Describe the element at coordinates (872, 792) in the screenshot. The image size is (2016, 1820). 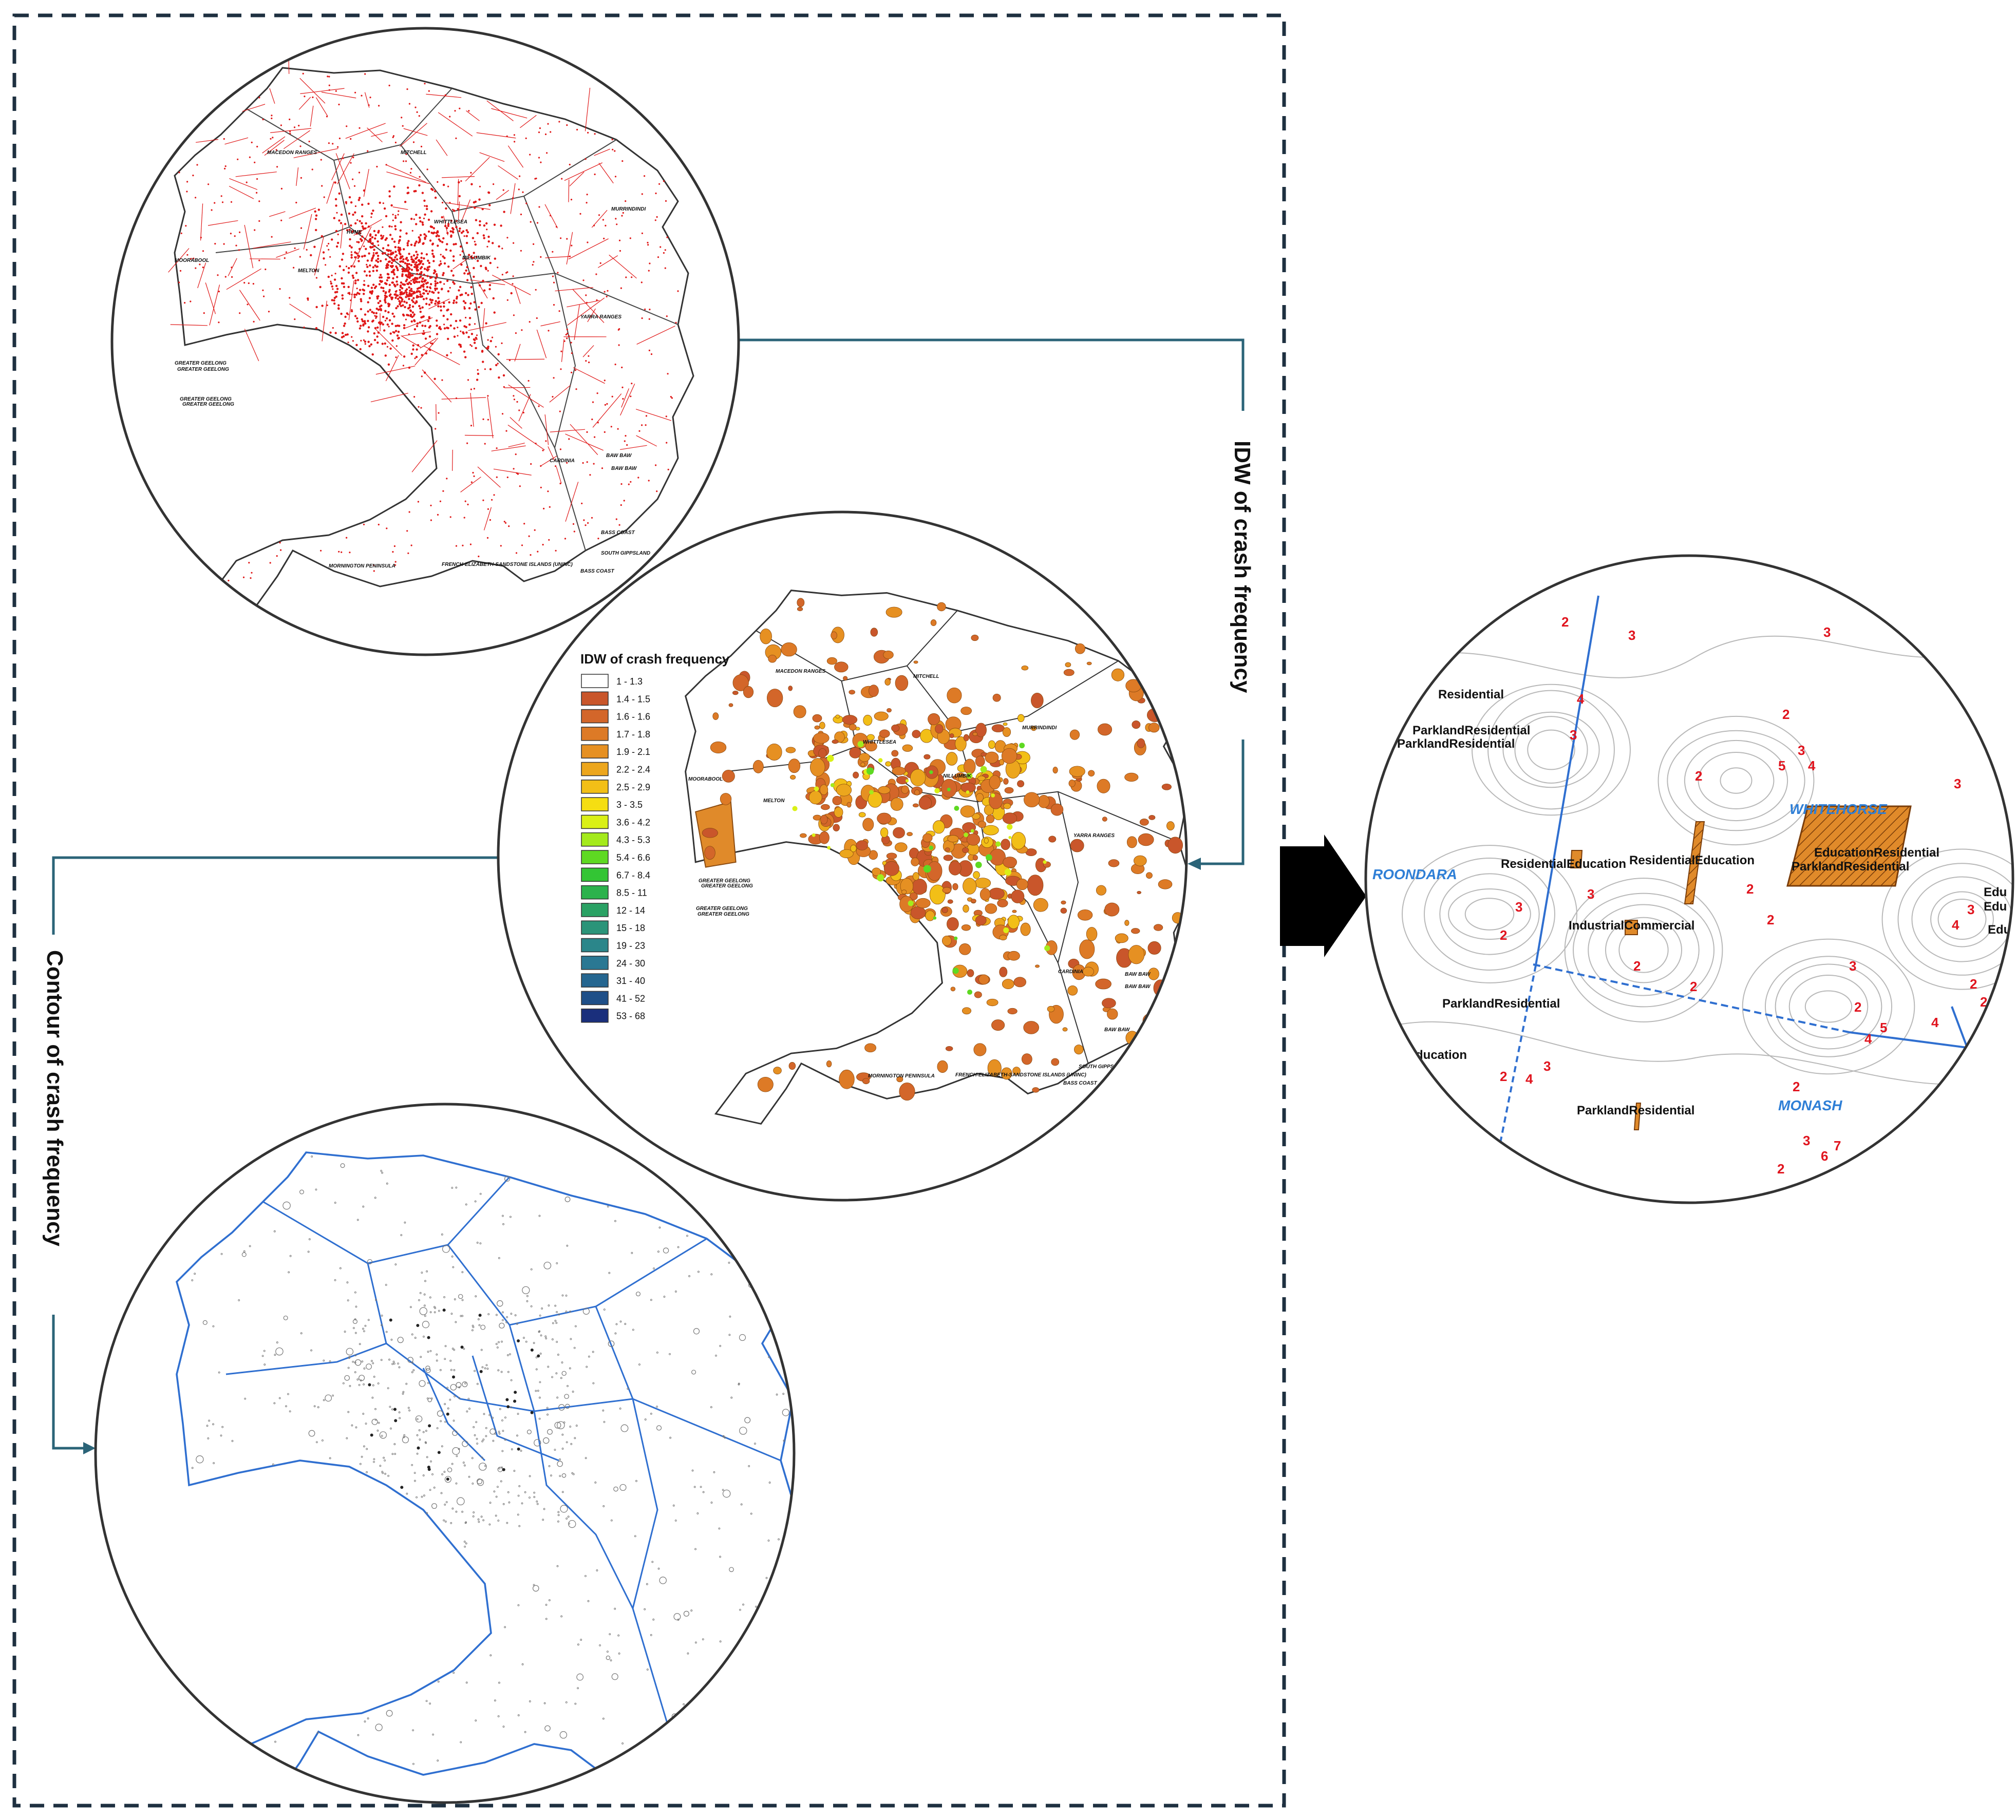
I see `idw-hotspot` at that location.